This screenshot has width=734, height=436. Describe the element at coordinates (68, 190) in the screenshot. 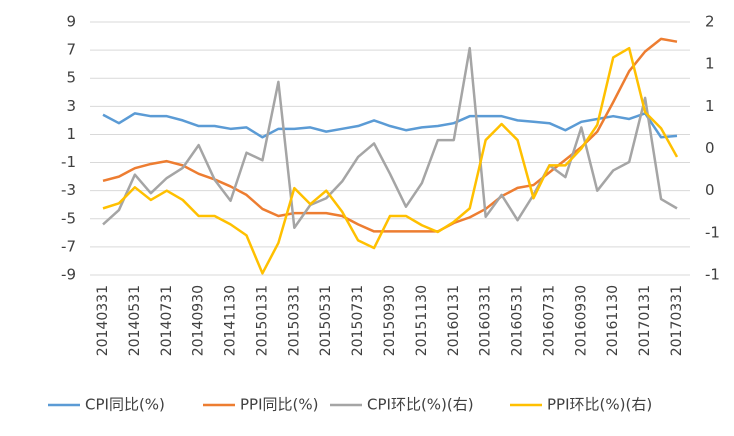

I see `y-tick-label: -3` at that location.